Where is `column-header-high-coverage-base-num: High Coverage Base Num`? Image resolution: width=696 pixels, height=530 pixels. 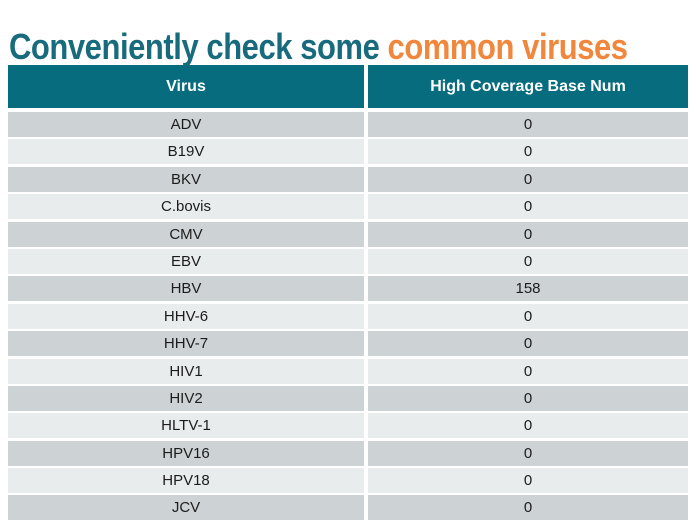
column-header-high-coverage-base-num: High Coverage Base Num is located at coordinates (528, 86).